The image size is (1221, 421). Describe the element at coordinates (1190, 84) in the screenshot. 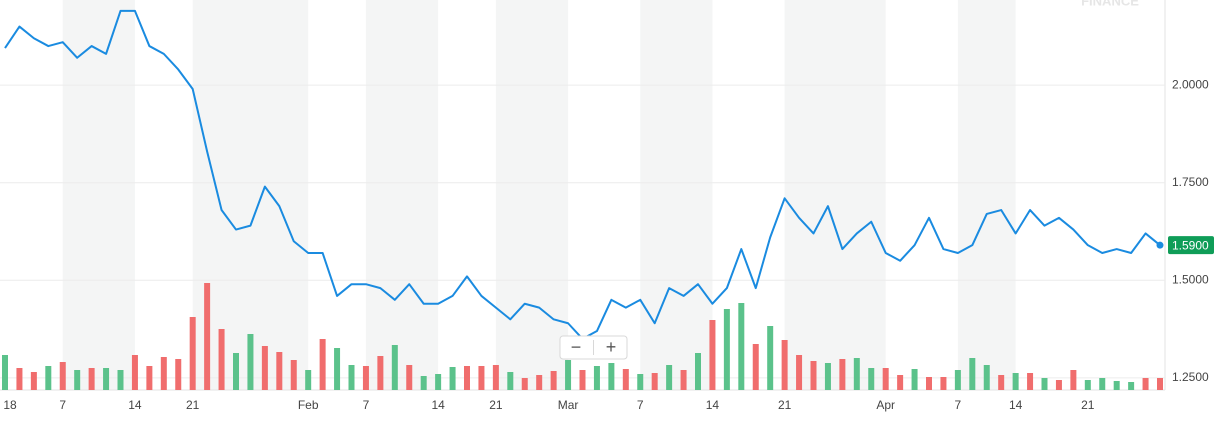

I see `y-tick-label: 2.0000` at that location.